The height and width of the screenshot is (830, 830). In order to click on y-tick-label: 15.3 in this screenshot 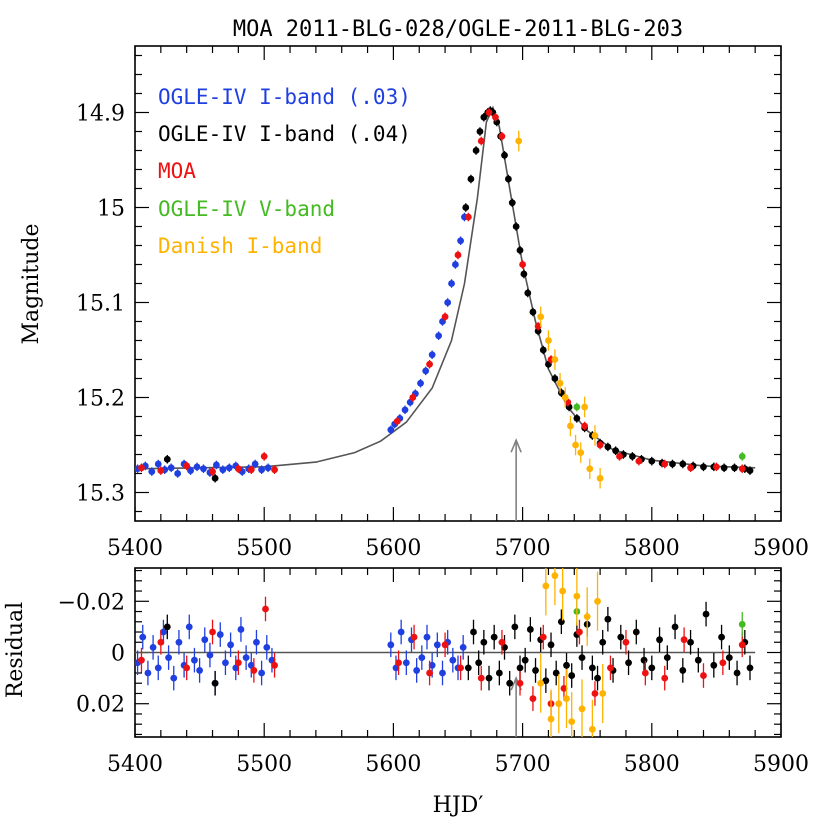, I will do `click(100, 494)`.